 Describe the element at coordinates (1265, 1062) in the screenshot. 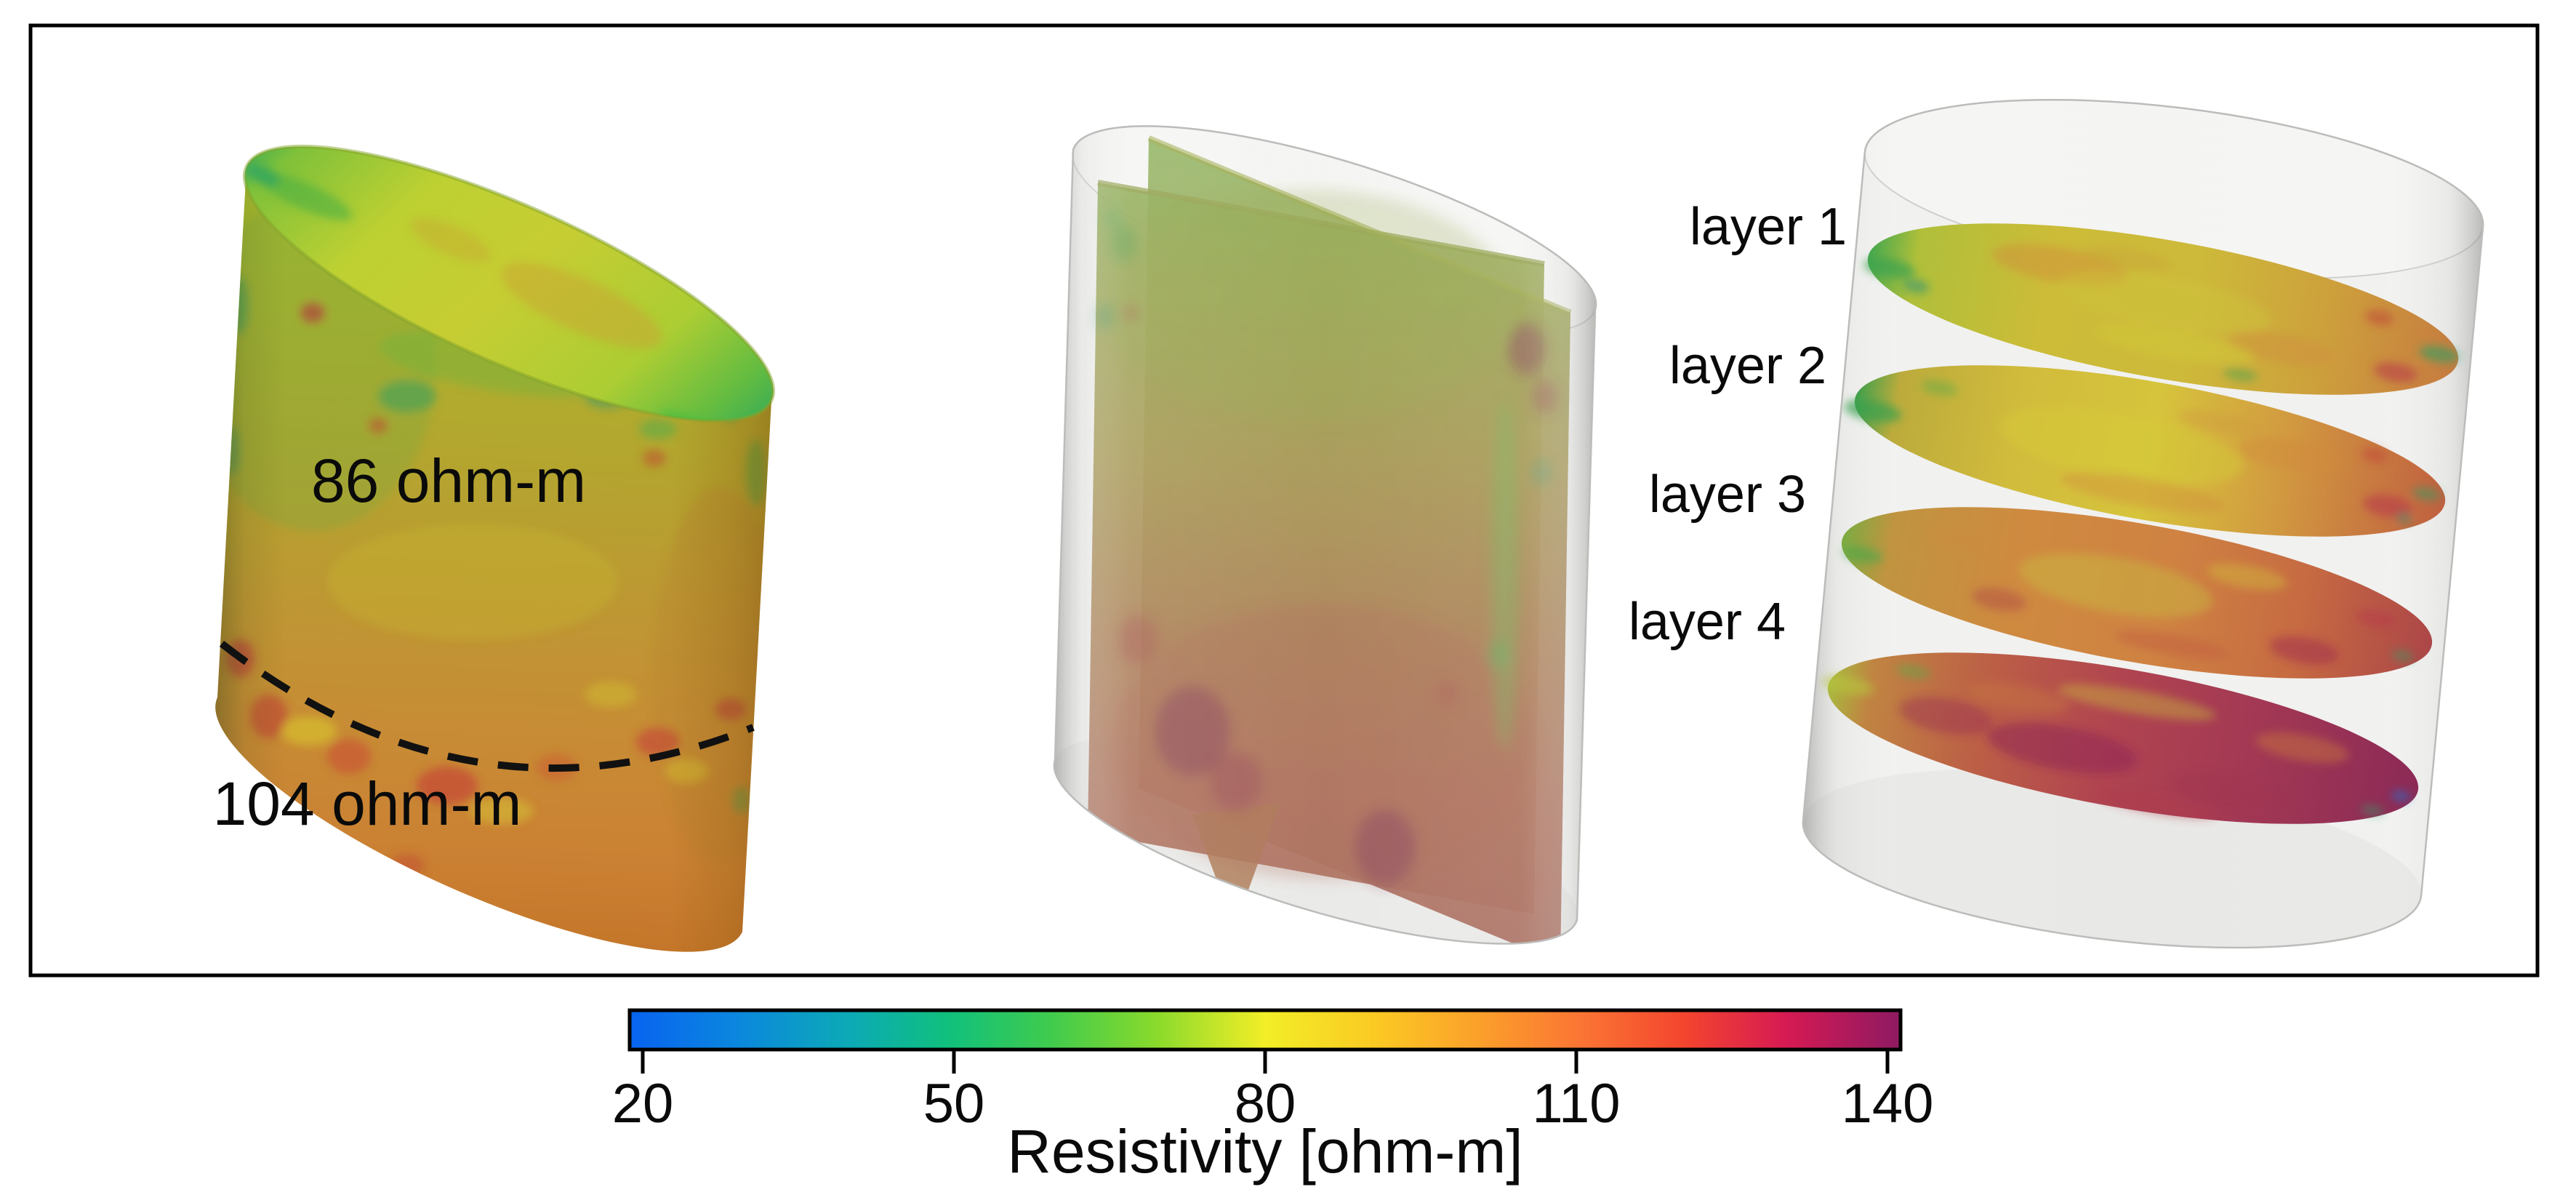

I see `colorbar-ticks` at that location.